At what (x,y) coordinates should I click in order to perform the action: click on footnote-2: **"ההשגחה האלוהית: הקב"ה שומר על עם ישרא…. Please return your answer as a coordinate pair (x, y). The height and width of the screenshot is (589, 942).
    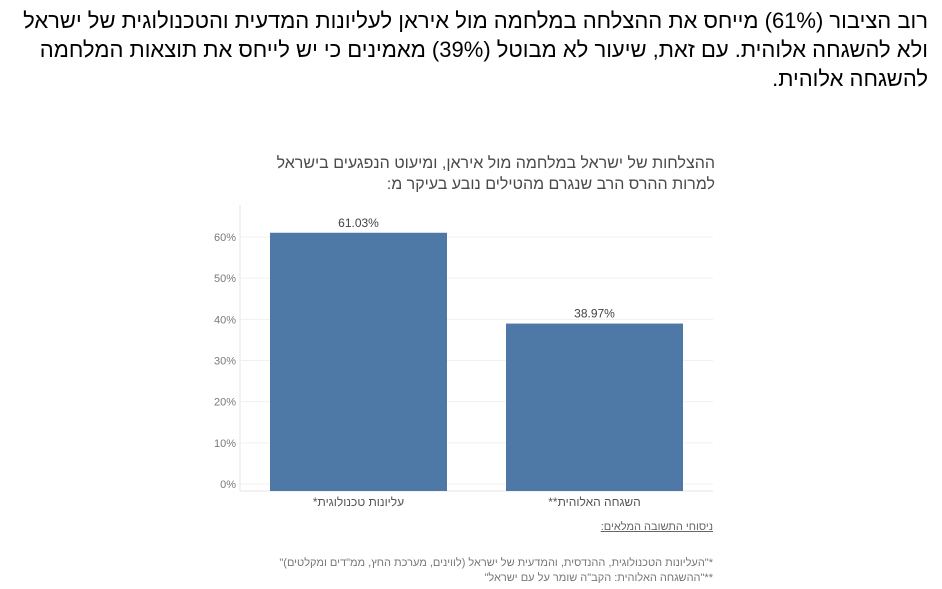
    Looking at the image, I should click on (598, 578).